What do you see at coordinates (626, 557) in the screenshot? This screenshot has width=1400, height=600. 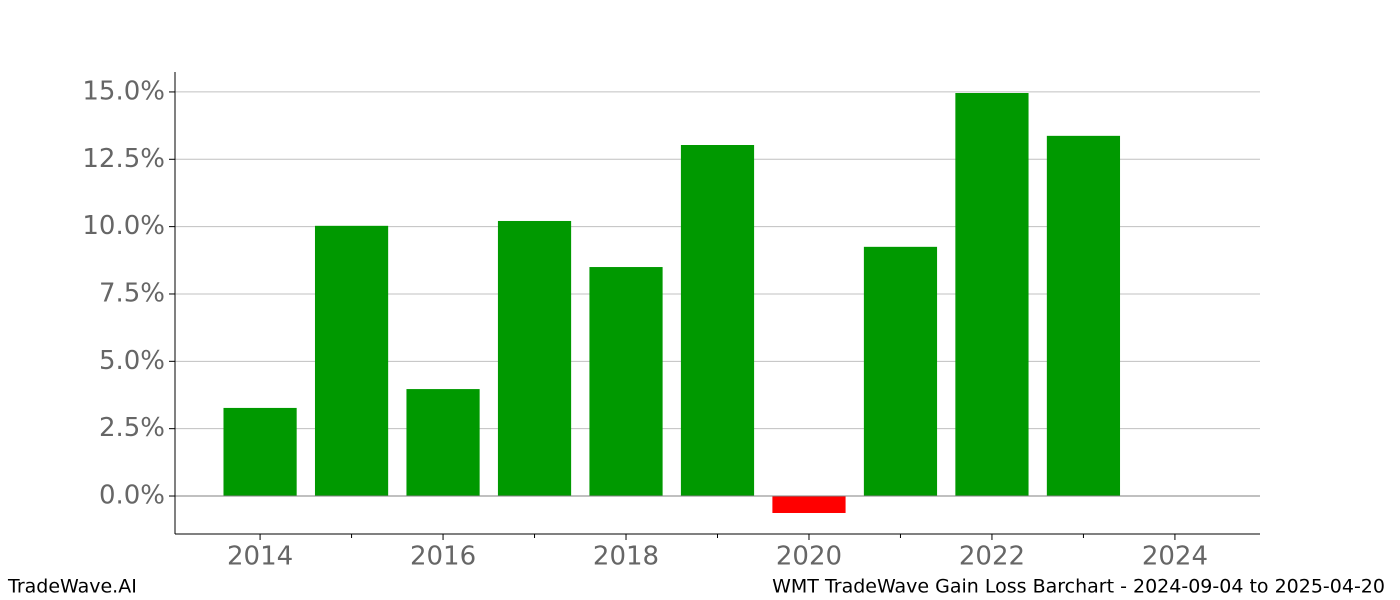 I see `x-tick-label: 2018` at bounding box center [626, 557].